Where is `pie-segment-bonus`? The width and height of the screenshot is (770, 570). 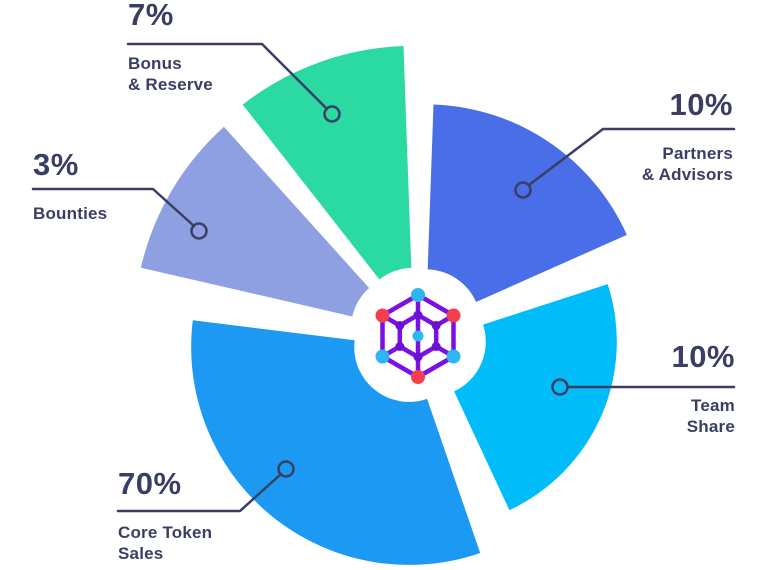 pie-segment-bonus is located at coordinates (327, 163).